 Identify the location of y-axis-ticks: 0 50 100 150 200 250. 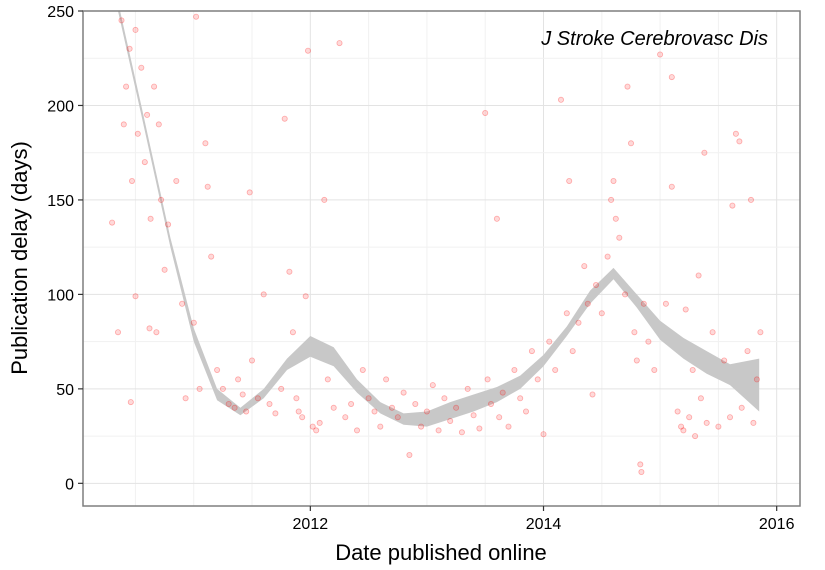
(65, 248).